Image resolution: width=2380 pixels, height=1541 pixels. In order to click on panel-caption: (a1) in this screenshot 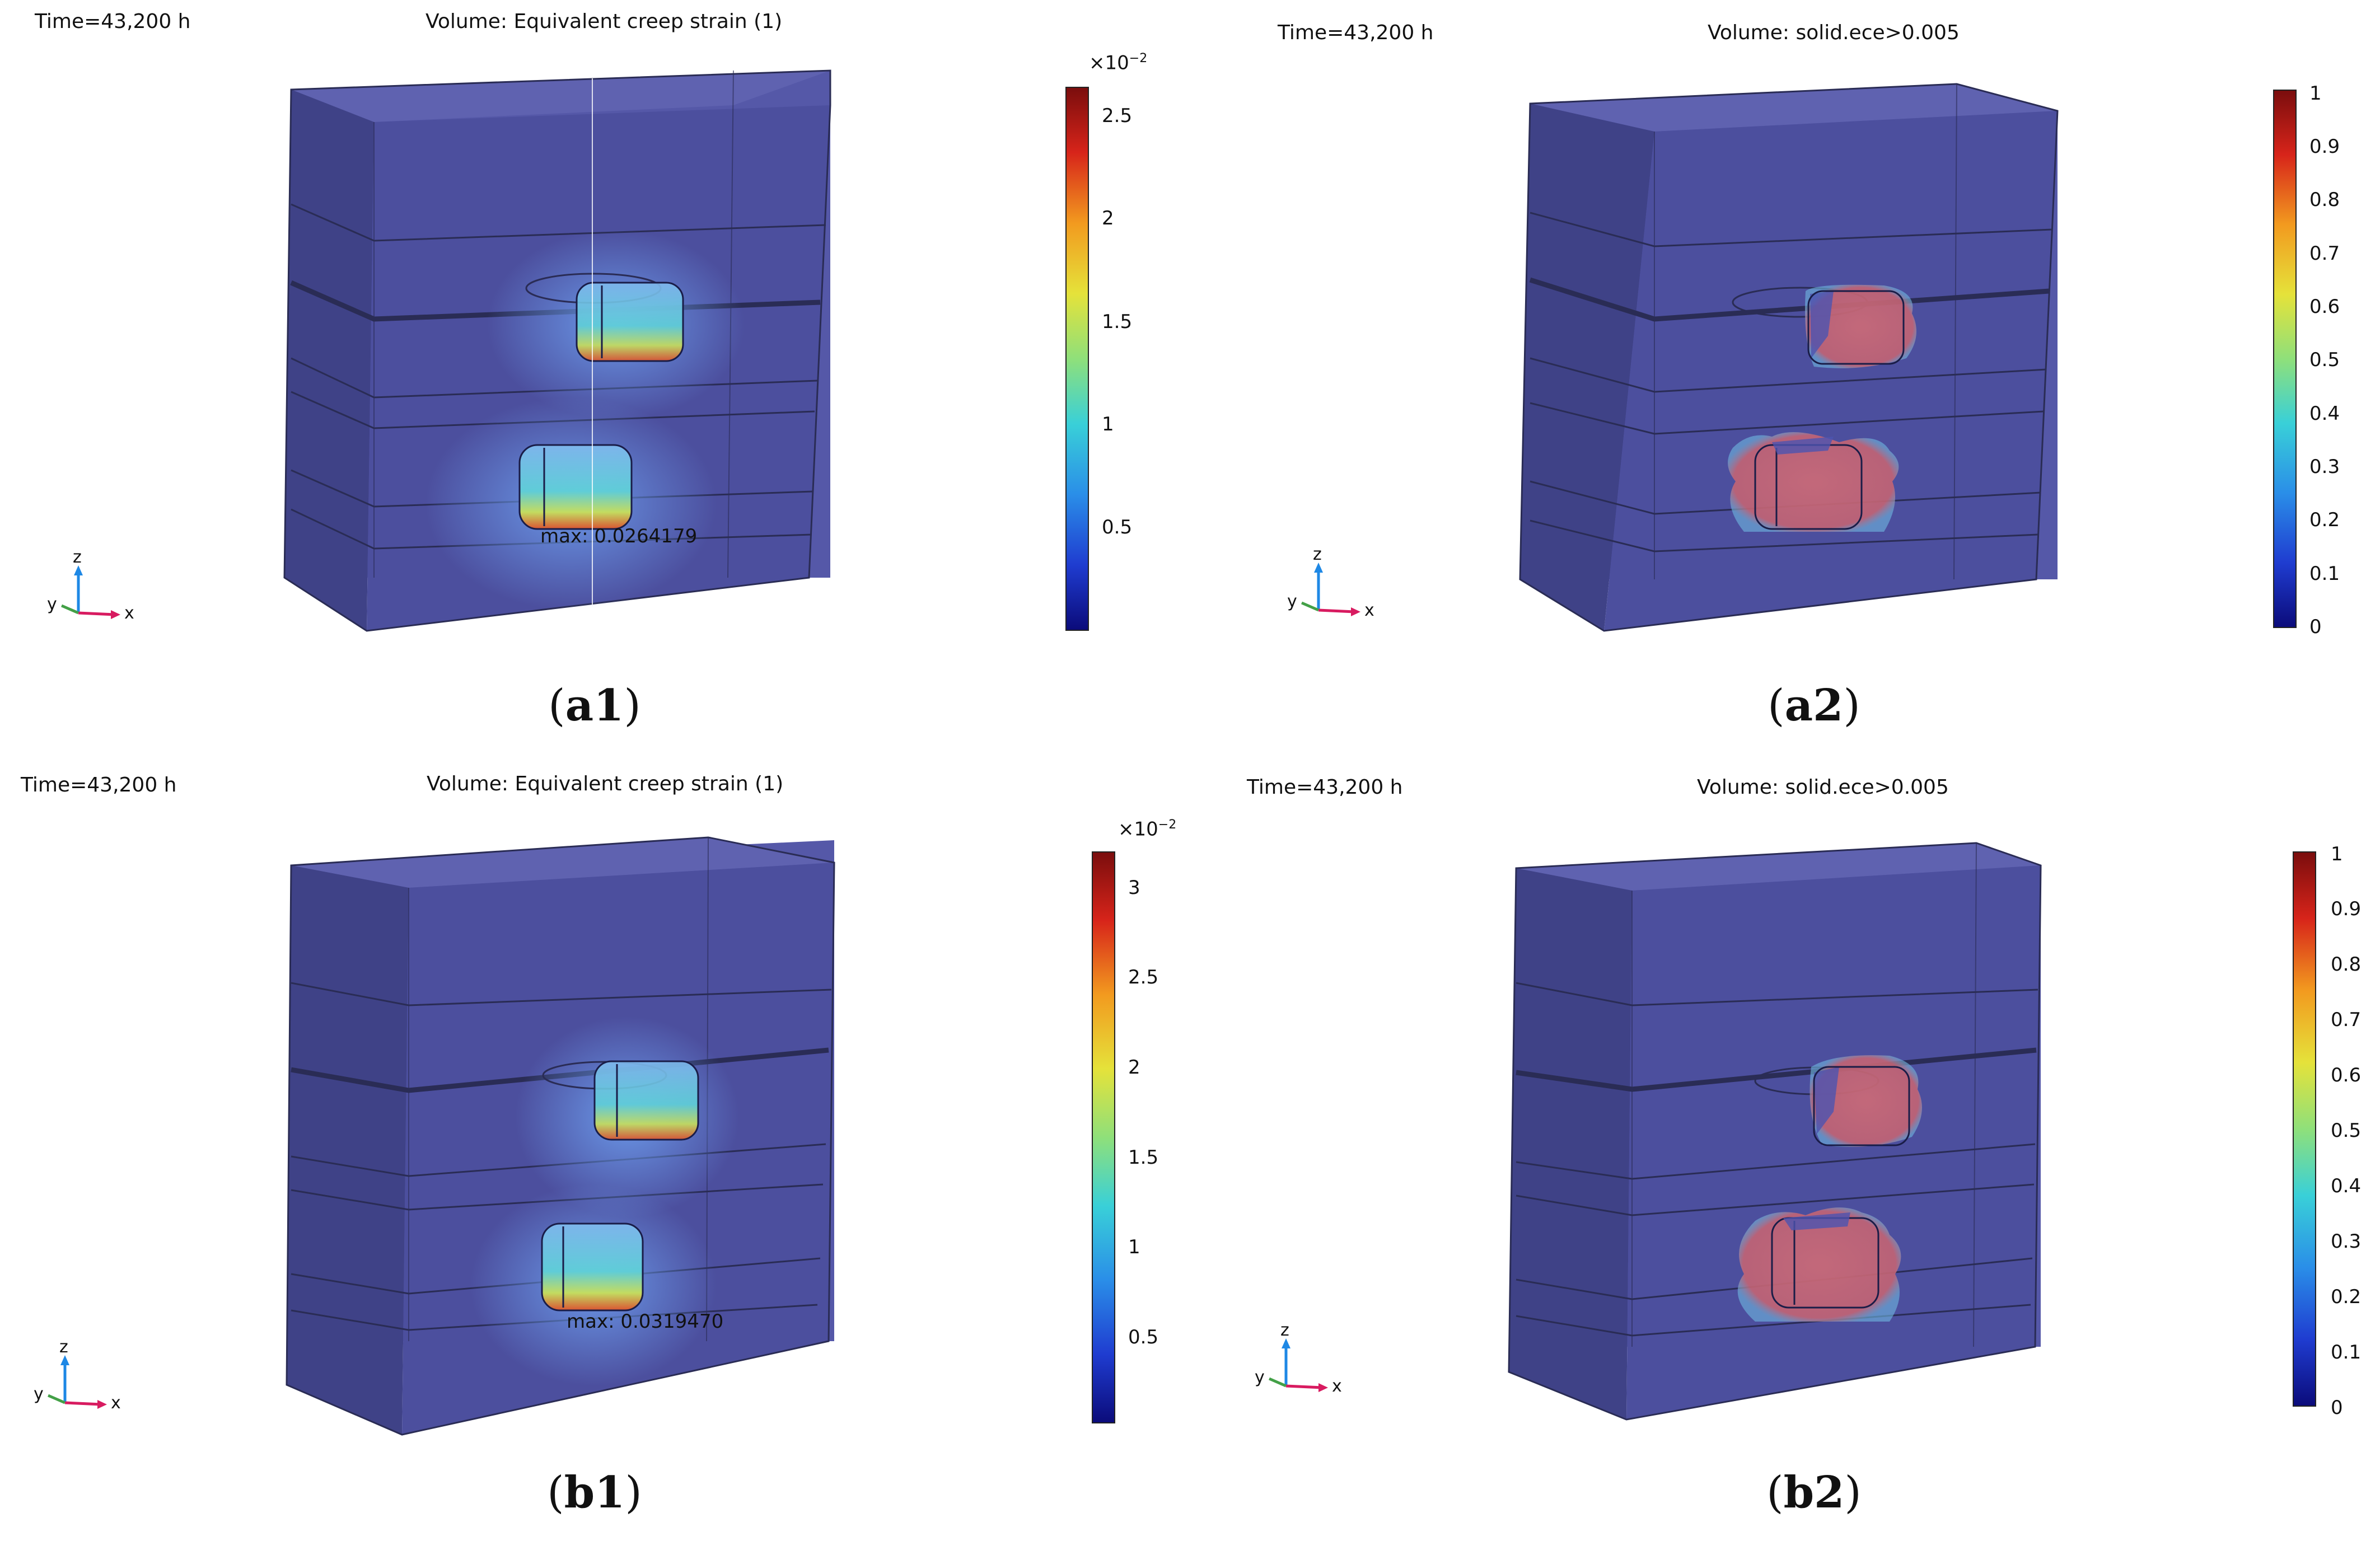, I will do `click(594, 705)`.